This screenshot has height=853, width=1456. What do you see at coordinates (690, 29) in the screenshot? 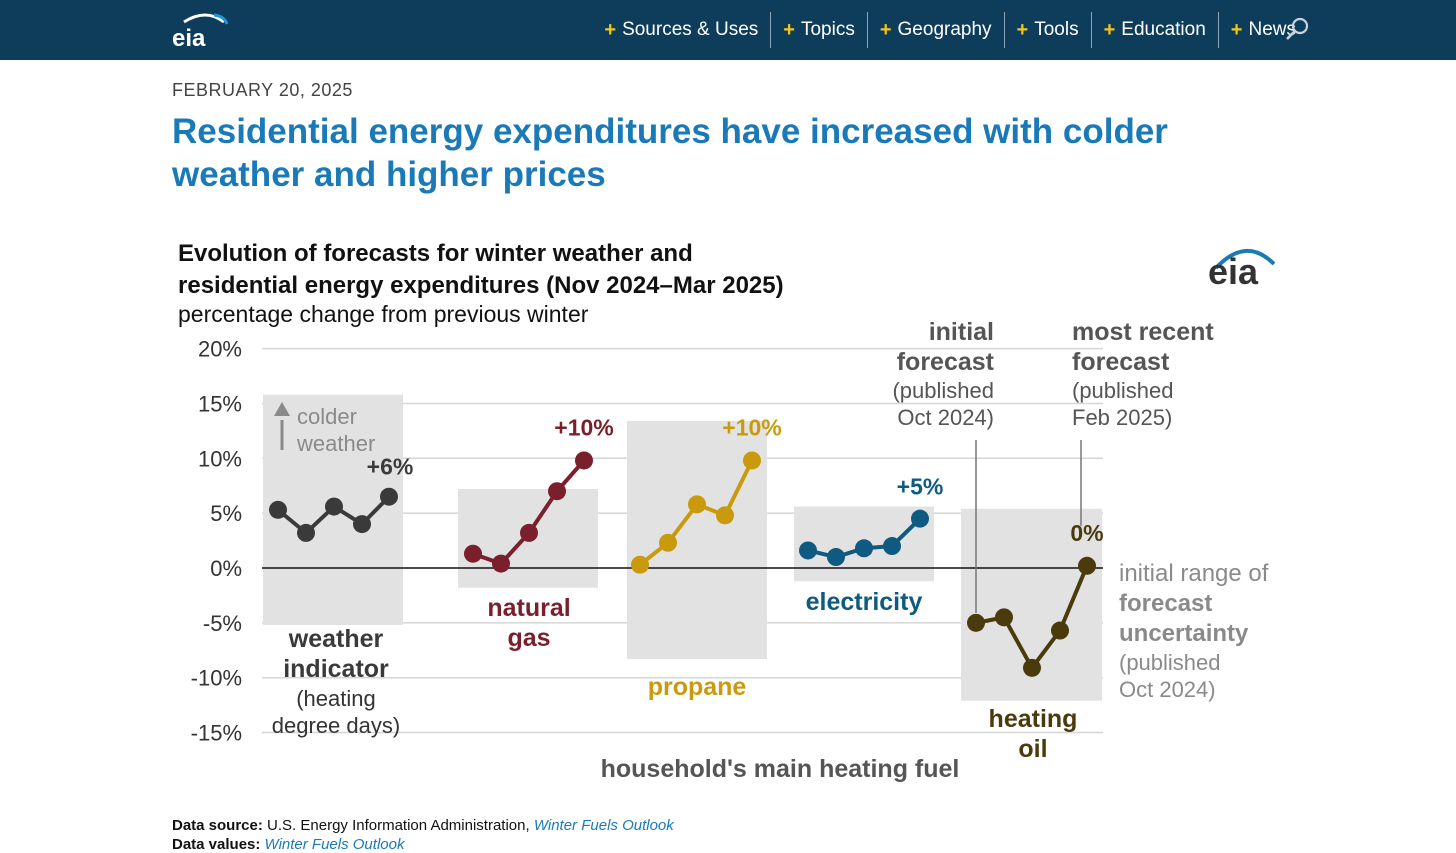
I see `nav-item-label: Sources & Uses` at bounding box center [690, 29].